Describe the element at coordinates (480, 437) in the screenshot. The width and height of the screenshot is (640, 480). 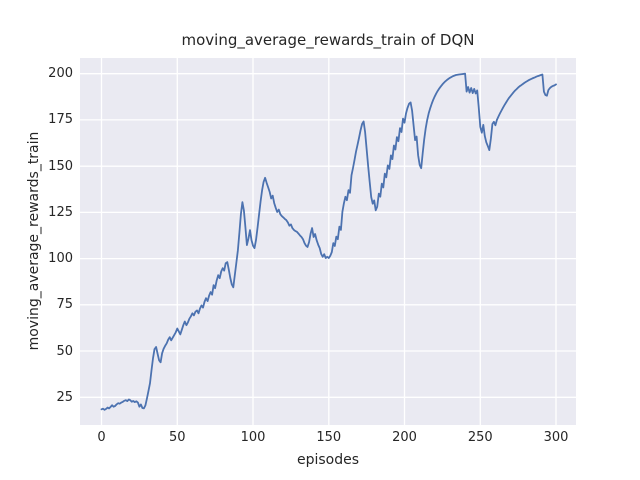
I see `x-tick-label: 250` at that location.